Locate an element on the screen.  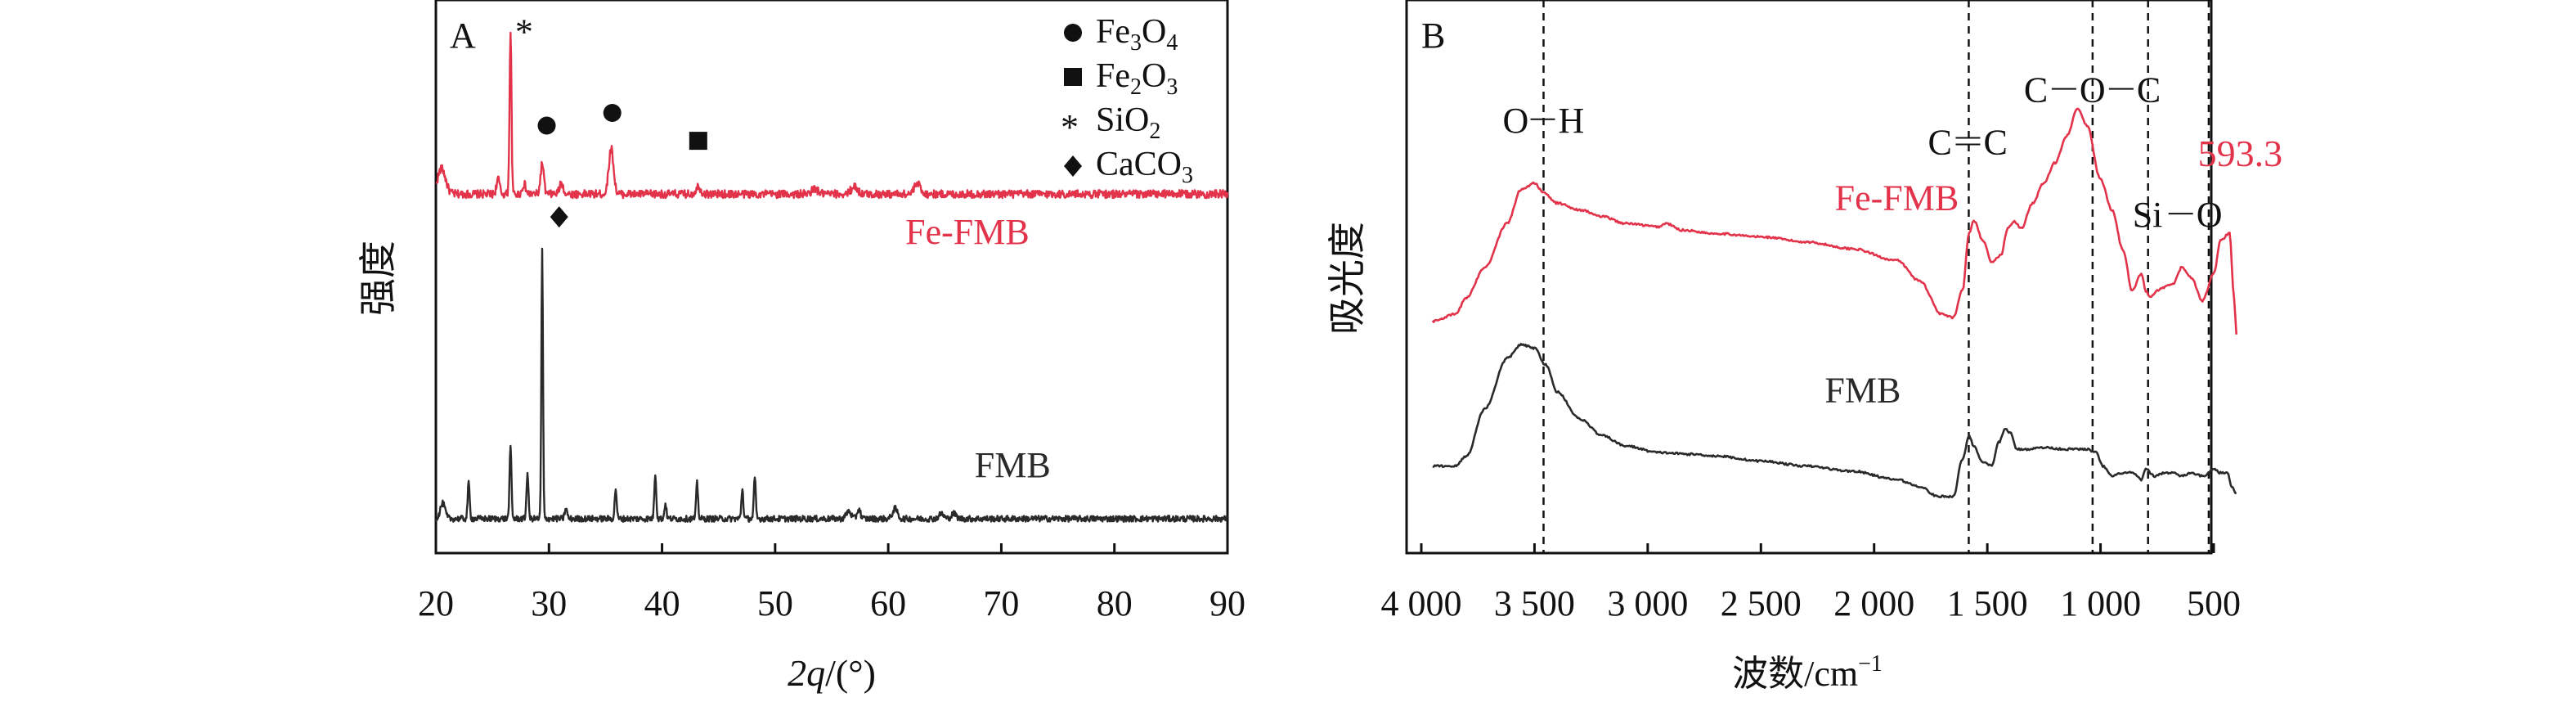
svg-text: CaCO3 is located at coordinates (1144, 167).